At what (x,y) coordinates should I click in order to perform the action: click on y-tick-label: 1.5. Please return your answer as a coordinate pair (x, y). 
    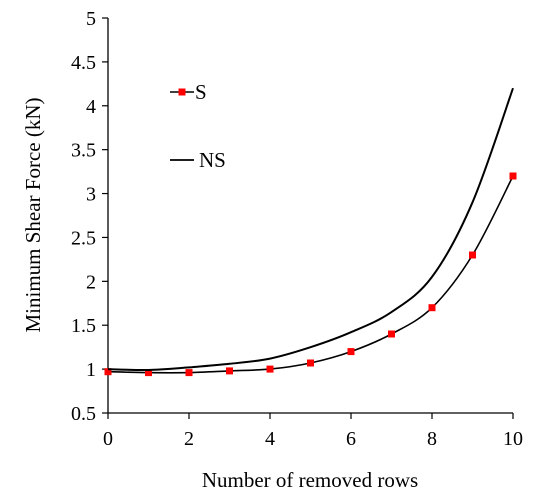
    Looking at the image, I should click on (83, 326).